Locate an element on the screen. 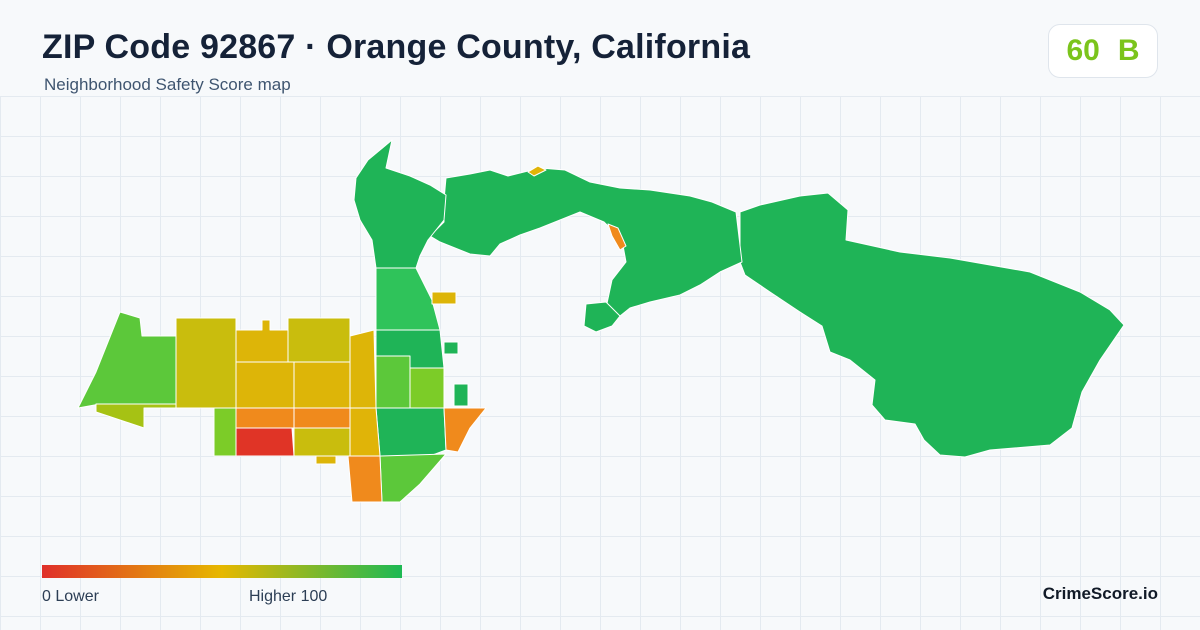 Image resolution: width=1200 pixels, height=630 pixels. map-region-block-b is located at coordinates (262, 341).